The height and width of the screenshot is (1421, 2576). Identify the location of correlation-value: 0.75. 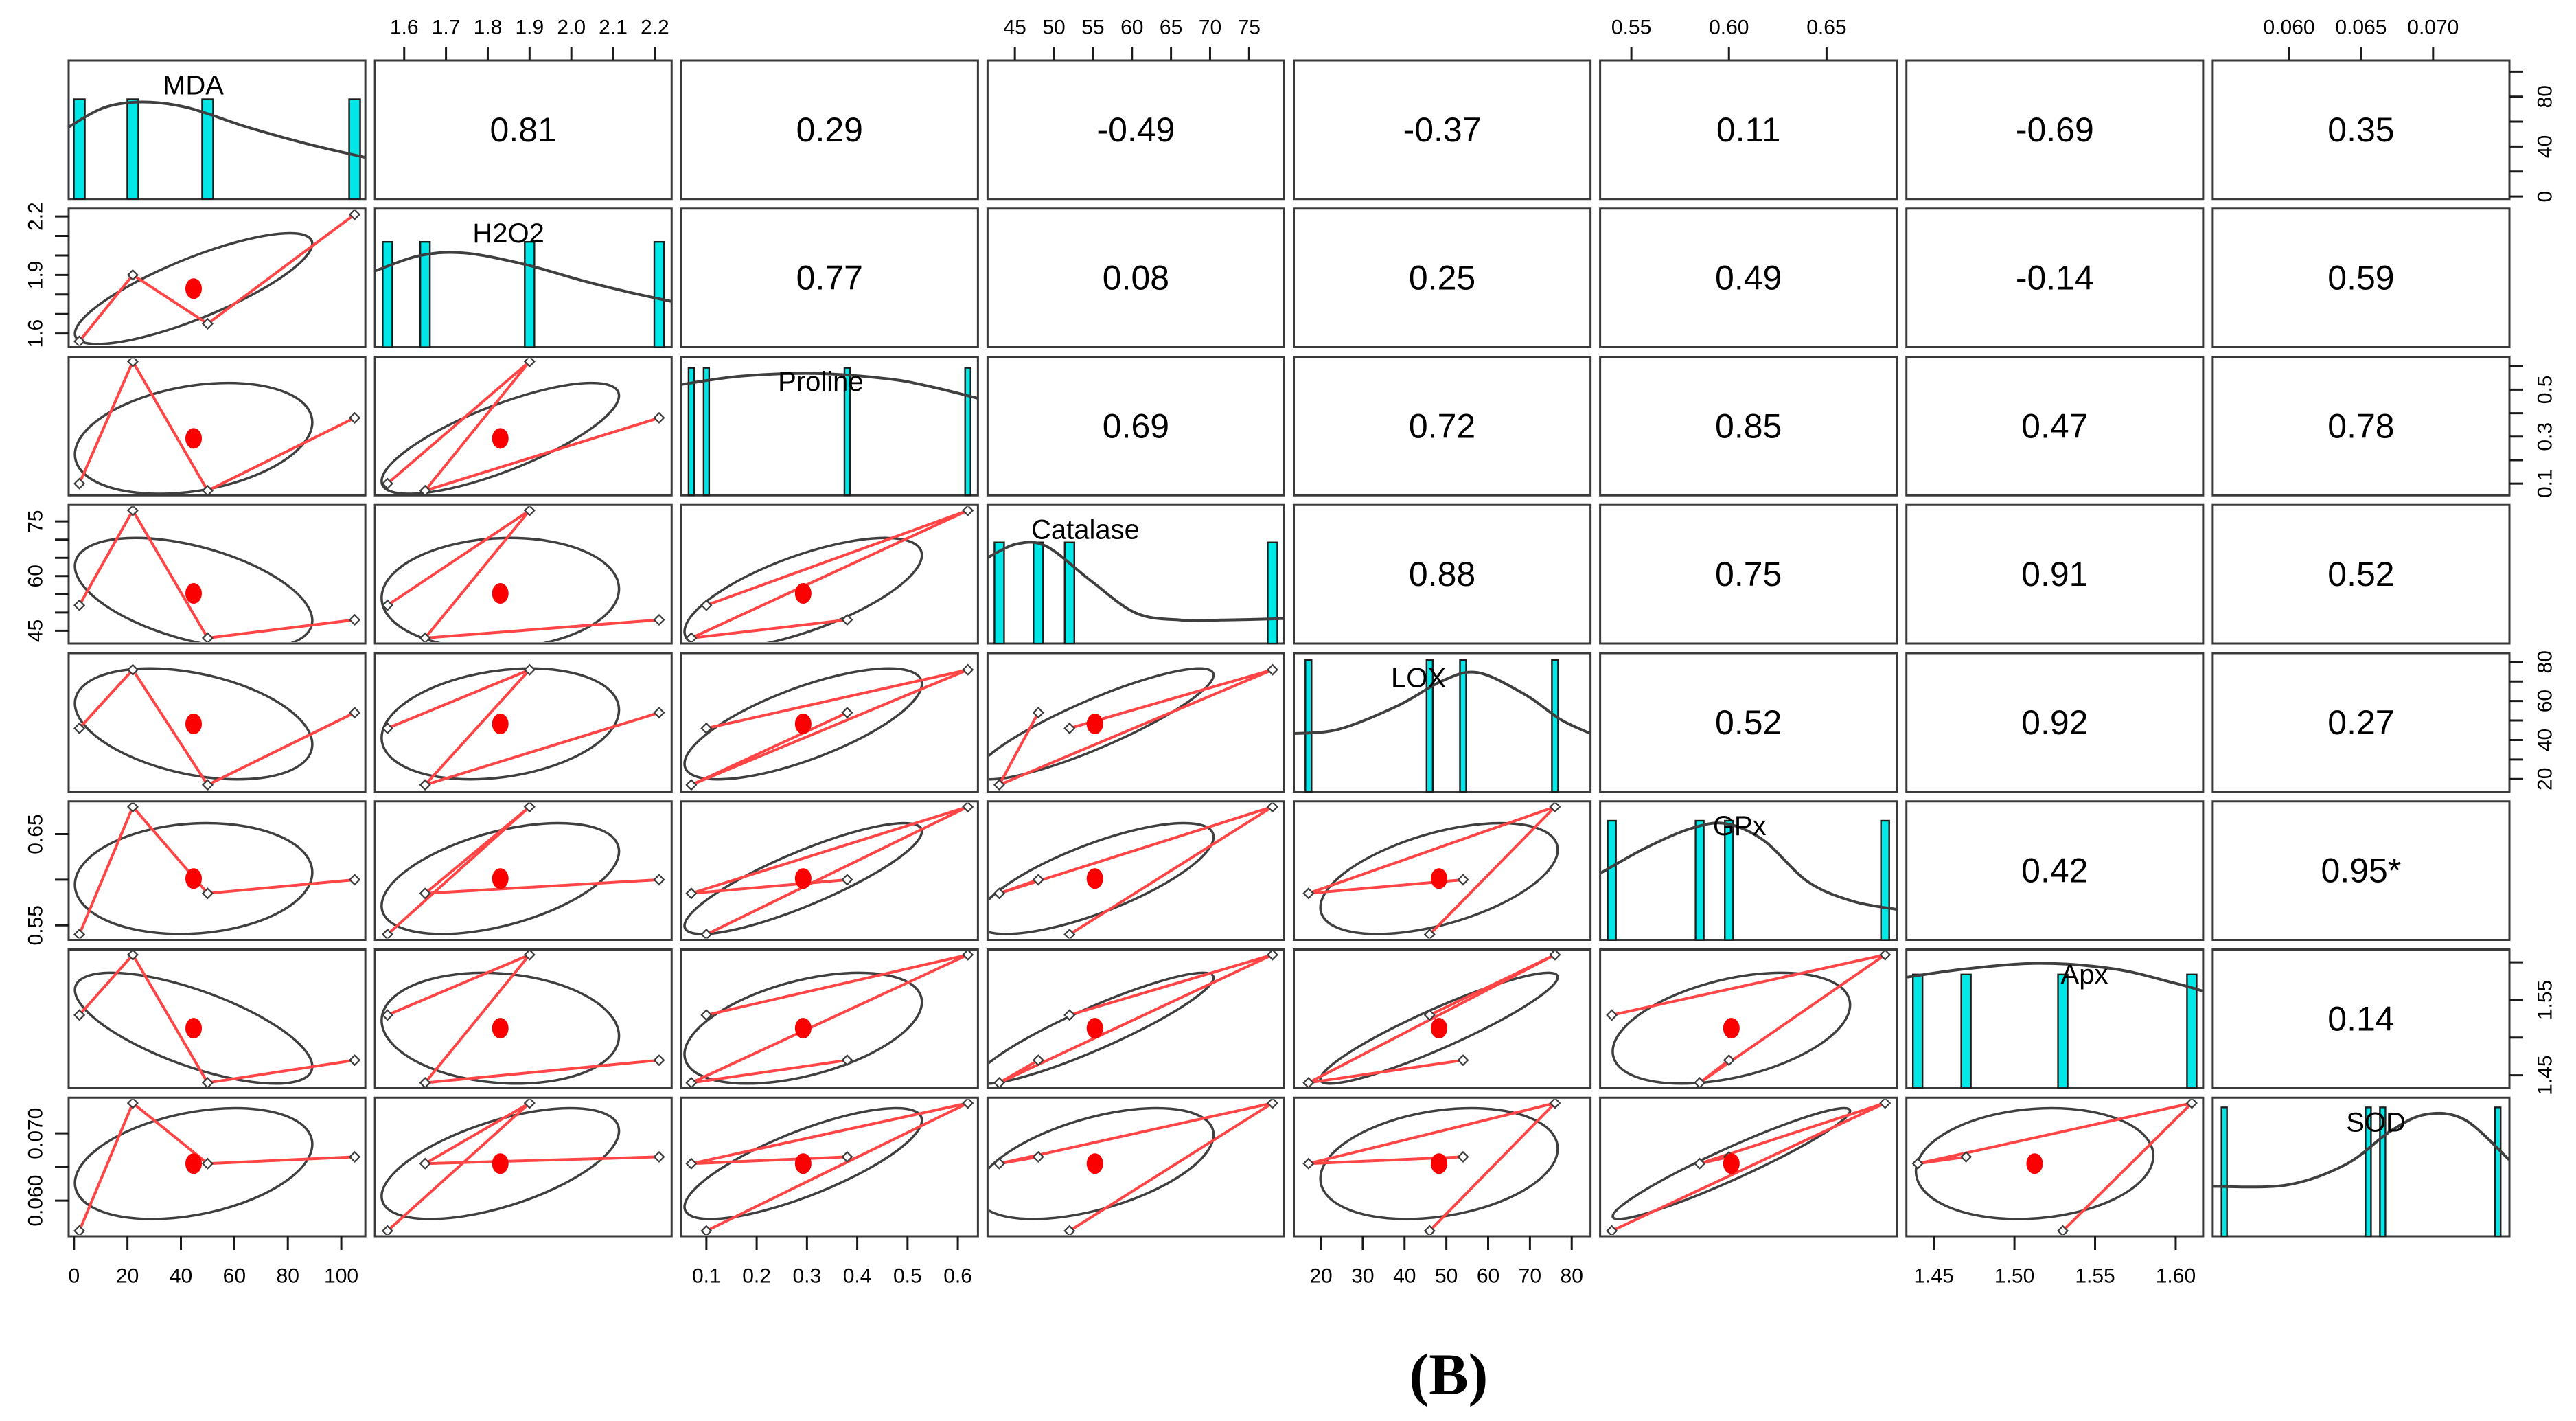
(1749, 574).